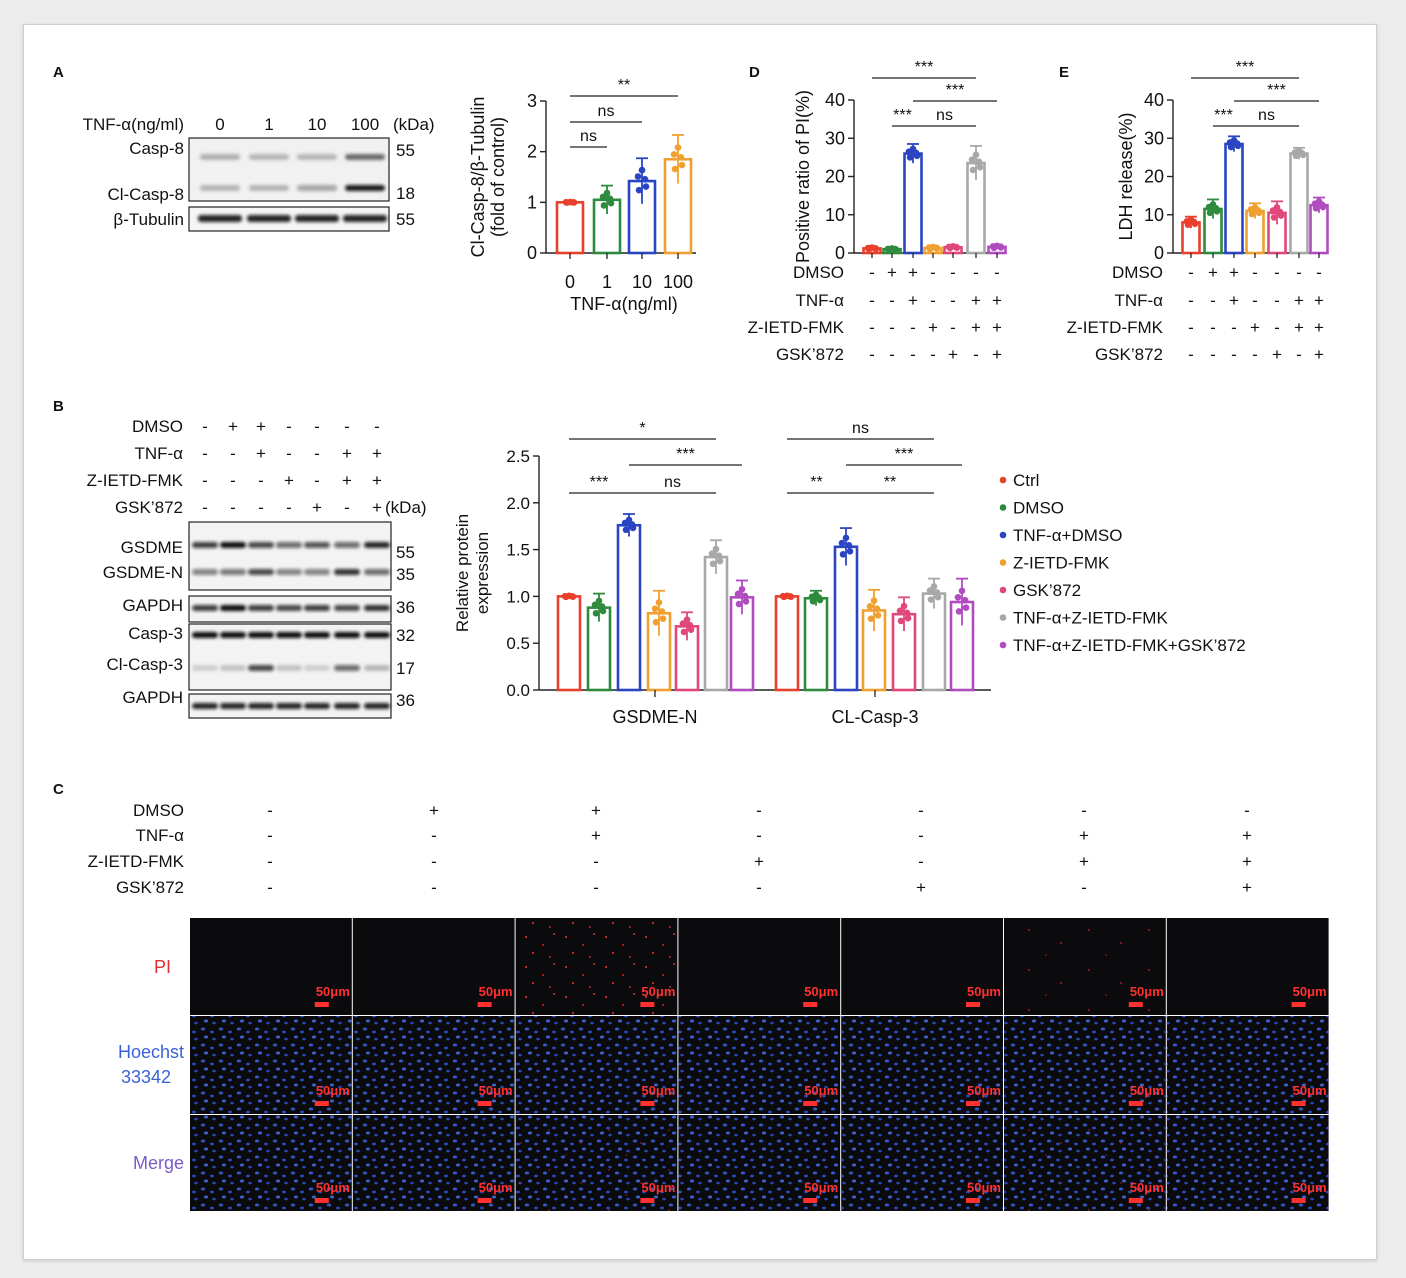 This screenshot has width=1406, height=1278. What do you see at coordinates (1154, 100) in the screenshot?
I see `y-tick-label: 40` at bounding box center [1154, 100].